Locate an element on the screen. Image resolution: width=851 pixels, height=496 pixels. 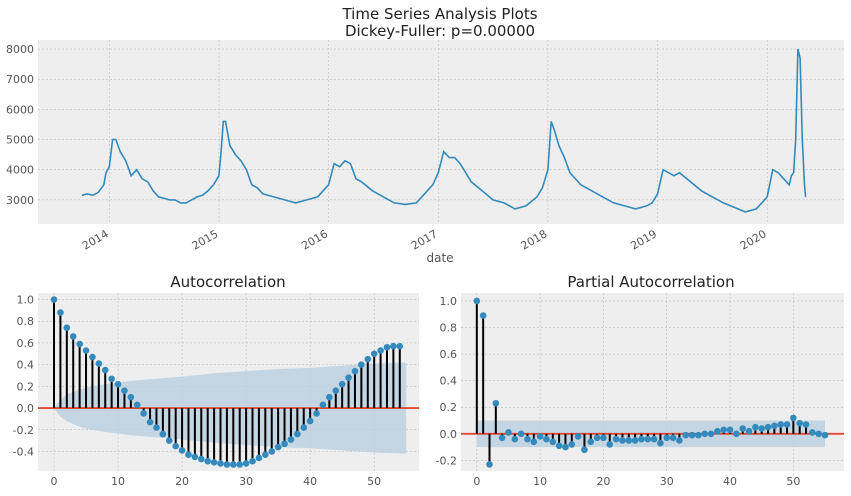
pacf-x-tick-label: 50 is located at coordinates (793, 481).